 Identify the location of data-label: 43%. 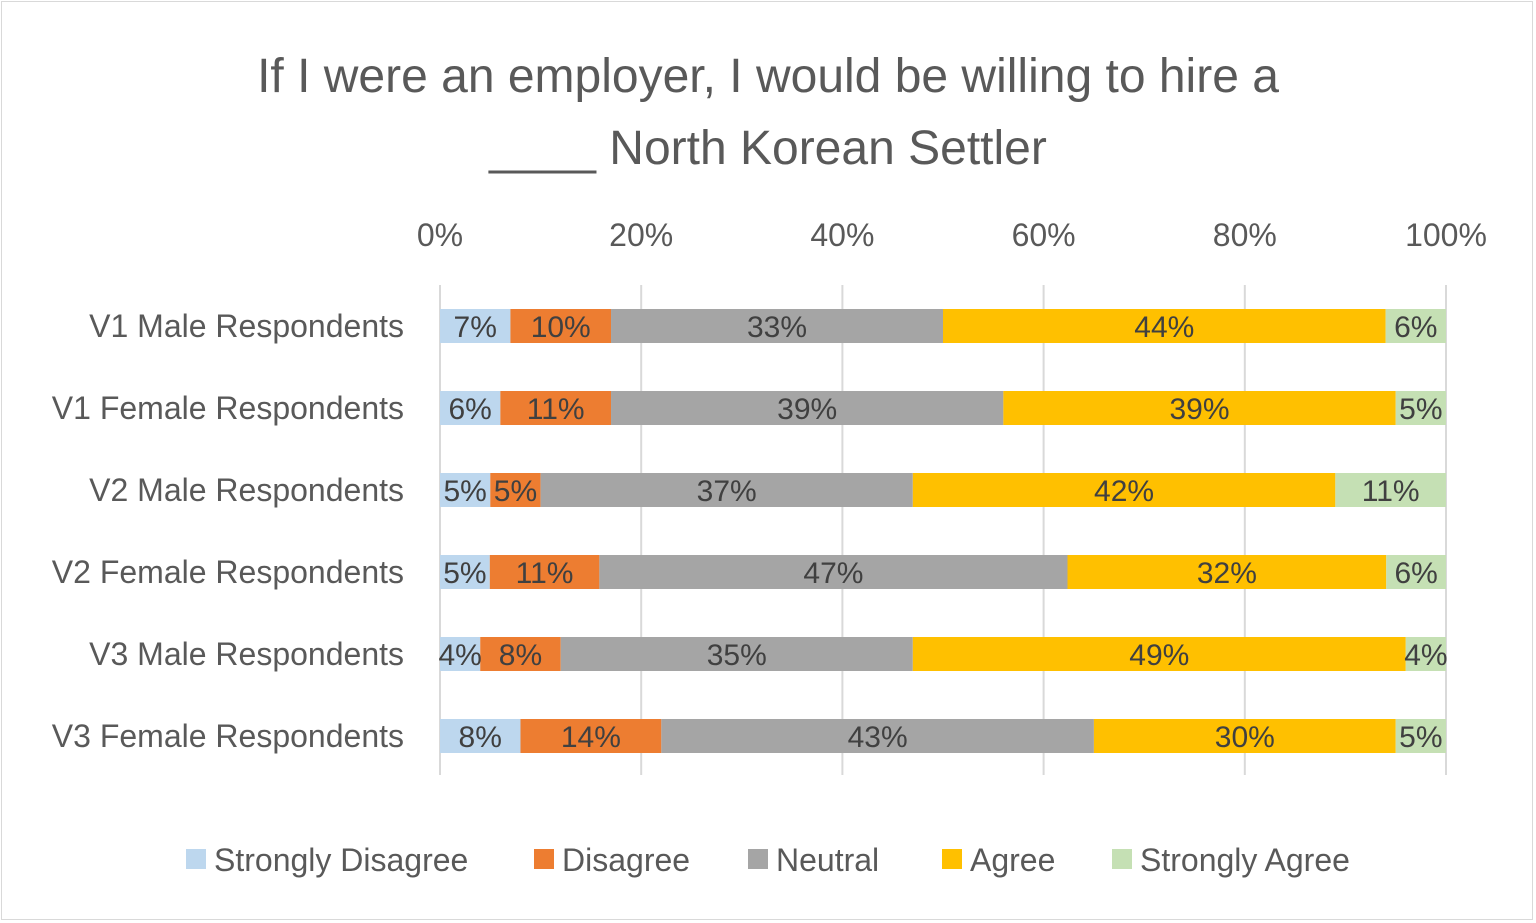
(878, 737).